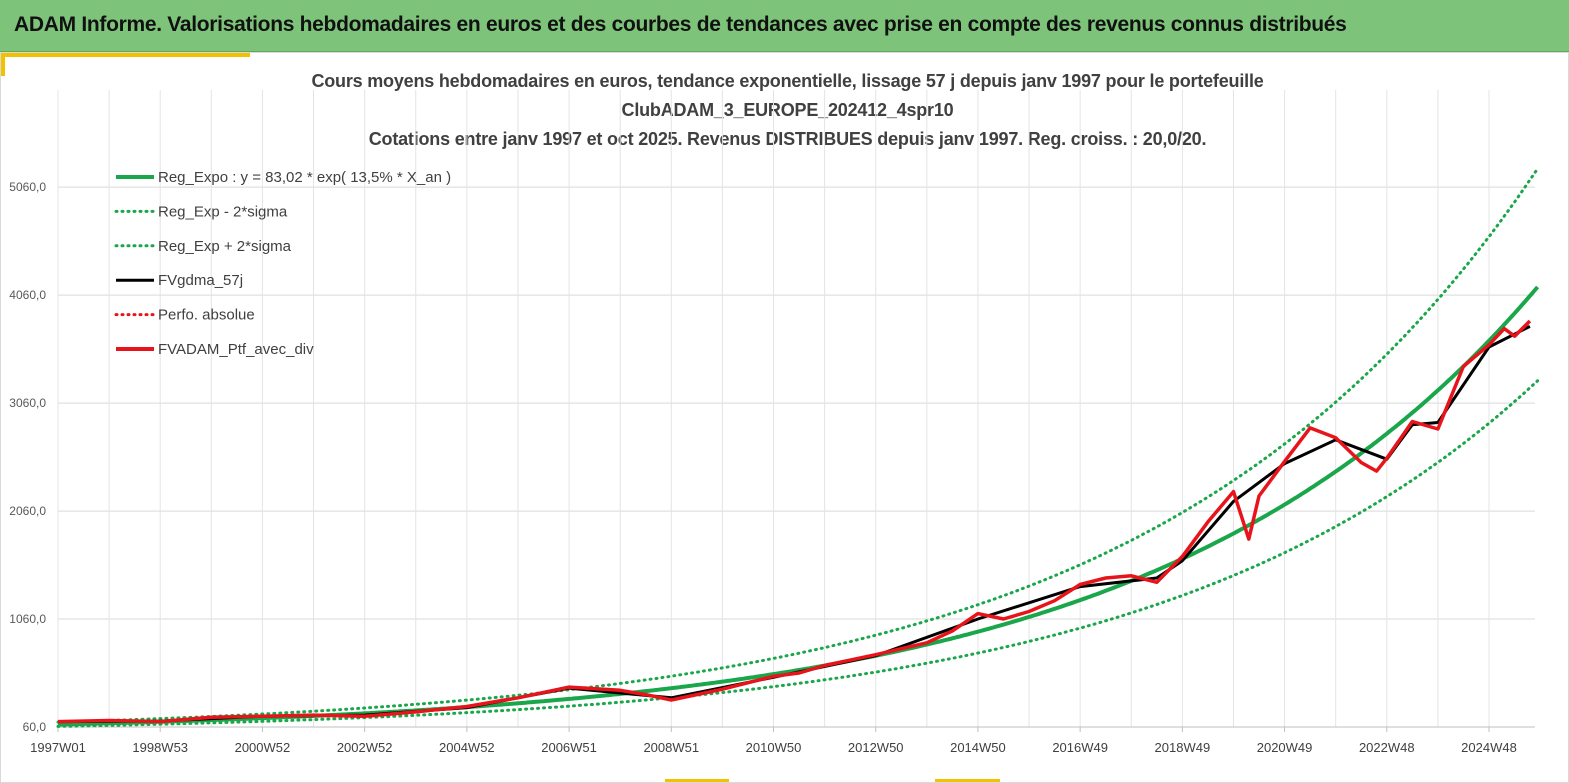  What do you see at coordinates (27, 511) in the screenshot?
I see `y-tick-label: 2060,0` at bounding box center [27, 511].